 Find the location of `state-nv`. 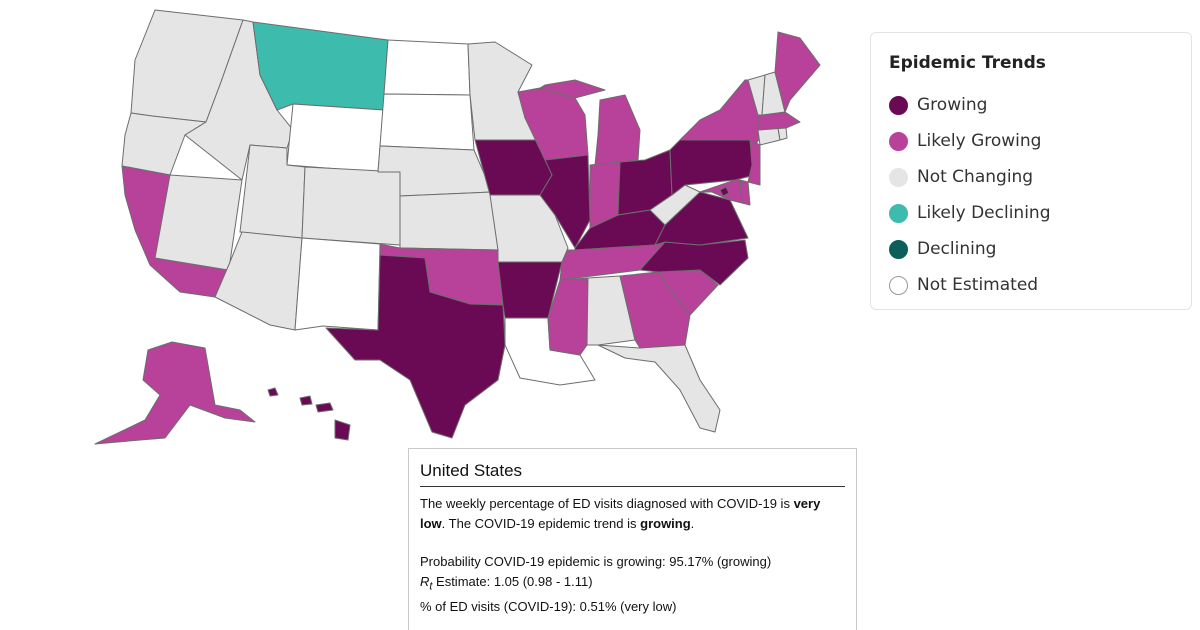

state-nv is located at coordinates (198, 222).